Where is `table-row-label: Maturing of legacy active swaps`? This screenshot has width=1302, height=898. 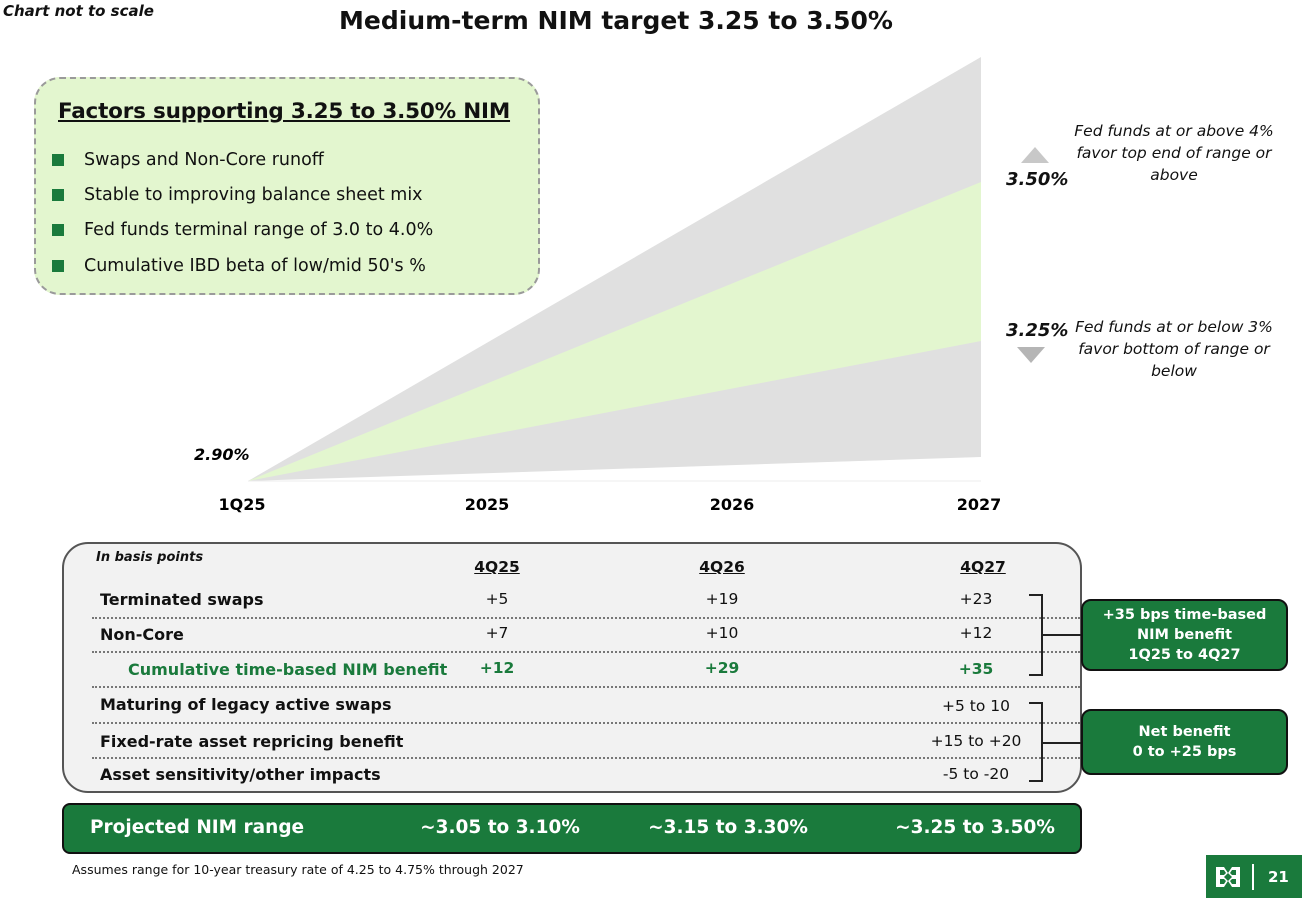 table-row-label: Maturing of legacy active swaps is located at coordinates (246, 704).